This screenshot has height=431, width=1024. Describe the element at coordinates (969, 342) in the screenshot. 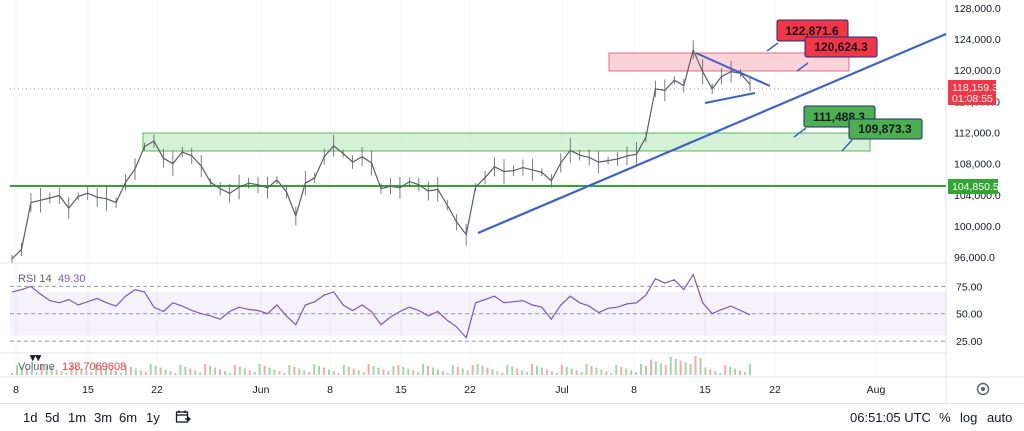

I see `rsi-tick-label: 25.00` at that location.